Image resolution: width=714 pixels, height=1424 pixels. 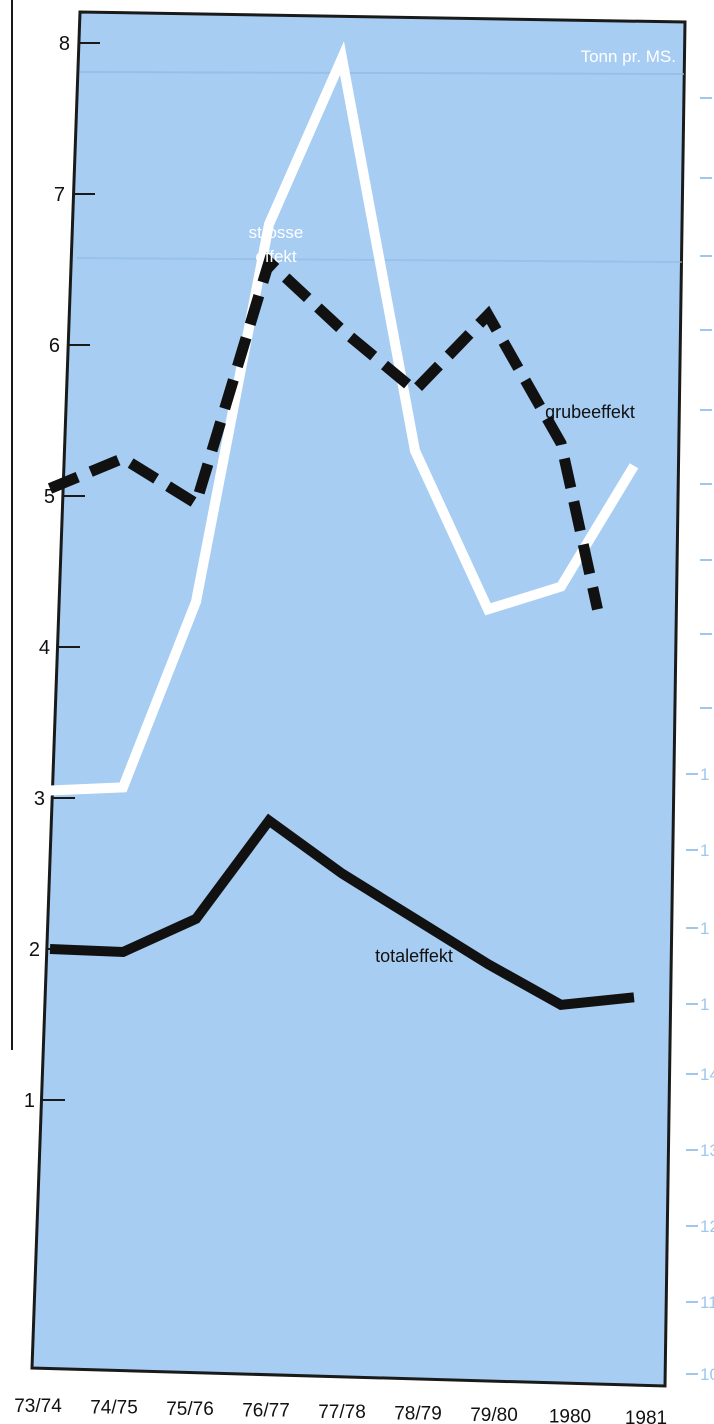 I want to click on x-tick-label: 1981, so click(x=646, y=1416).